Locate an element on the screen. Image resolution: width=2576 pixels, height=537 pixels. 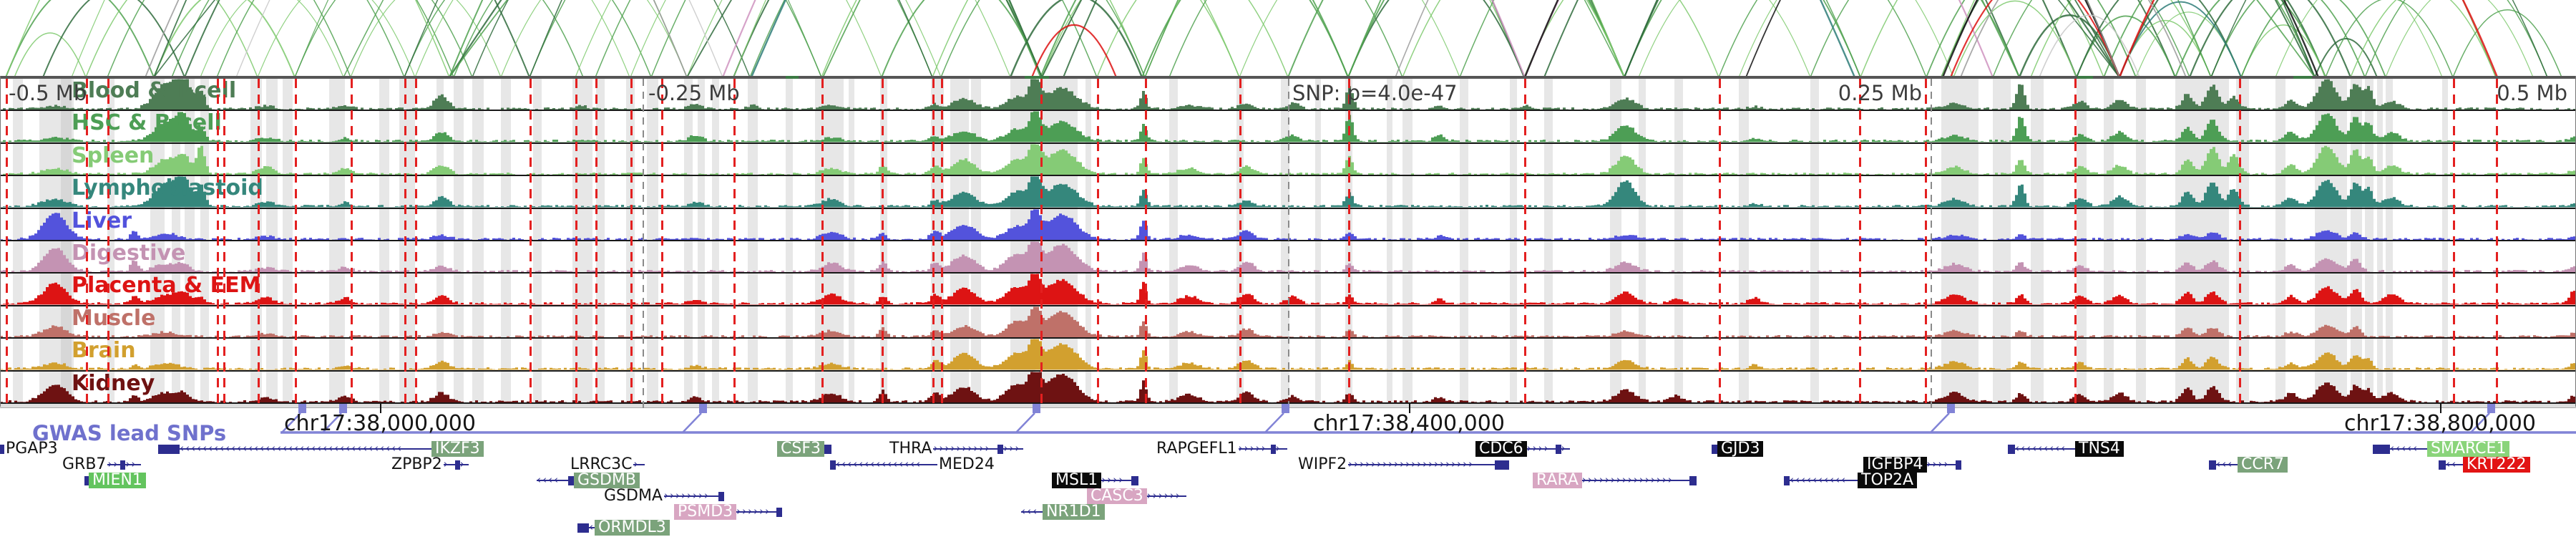
gene-ccr7: ‹‹‹ CCR7 is located at coordinates (2248, 465).